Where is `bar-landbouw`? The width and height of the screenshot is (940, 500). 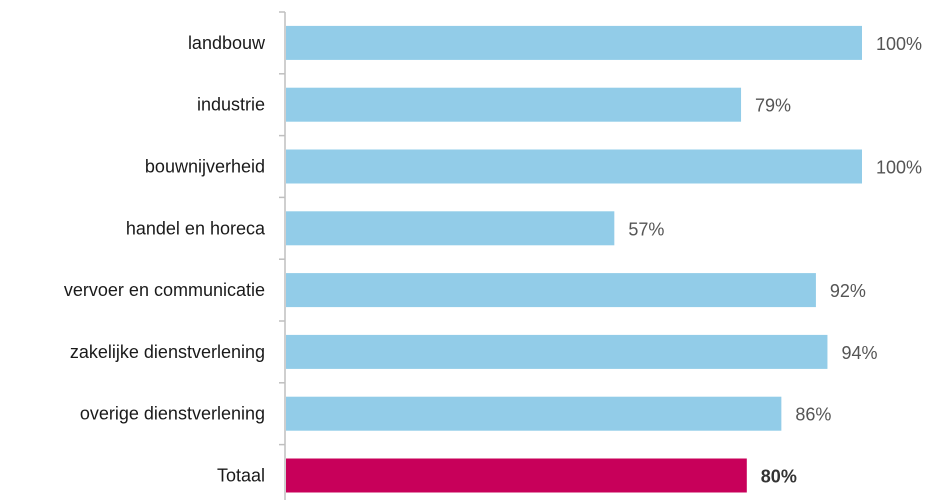
bar-landbouw is located at coordinates (574, 42).